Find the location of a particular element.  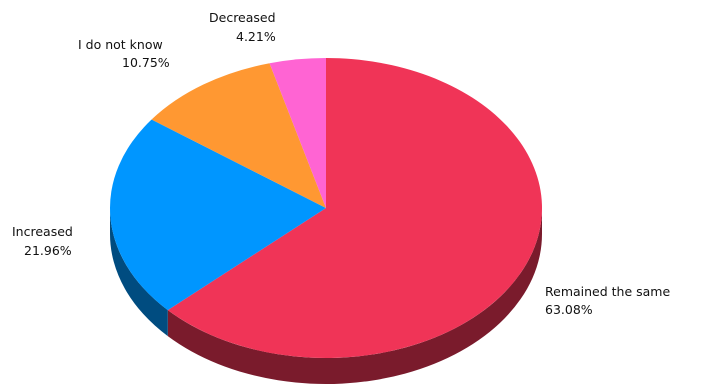

slice-value-remained-the-same: 63.08% is located at coordinates (569, 309).